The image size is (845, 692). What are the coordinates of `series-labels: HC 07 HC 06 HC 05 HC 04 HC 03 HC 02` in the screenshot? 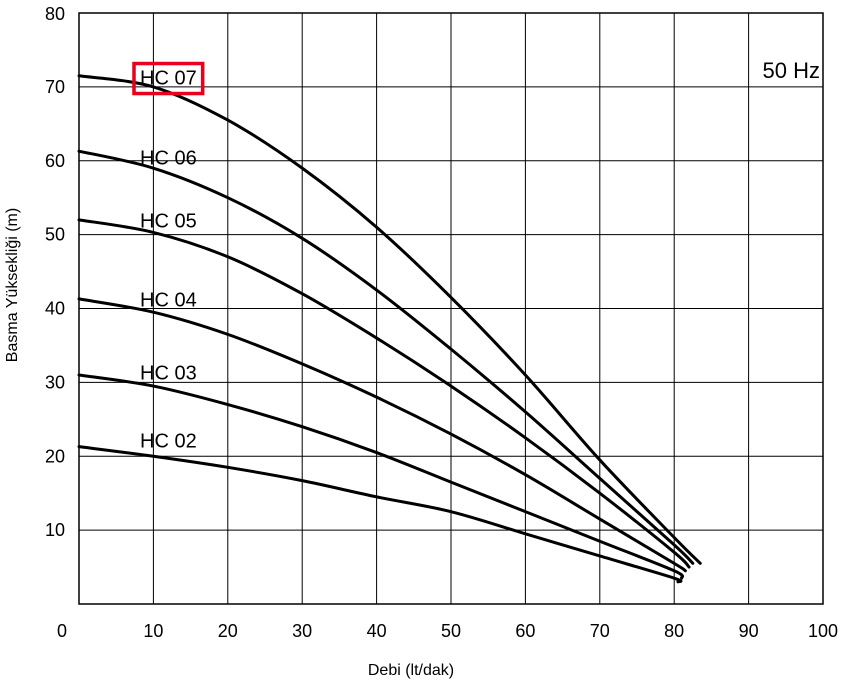 It's located at (168, 256).